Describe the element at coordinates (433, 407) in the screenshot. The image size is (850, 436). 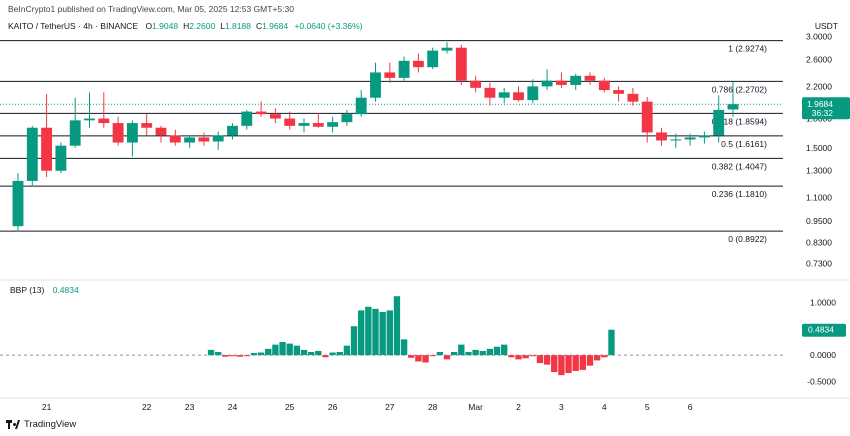
I see `time-tick-label: 28` at that location.